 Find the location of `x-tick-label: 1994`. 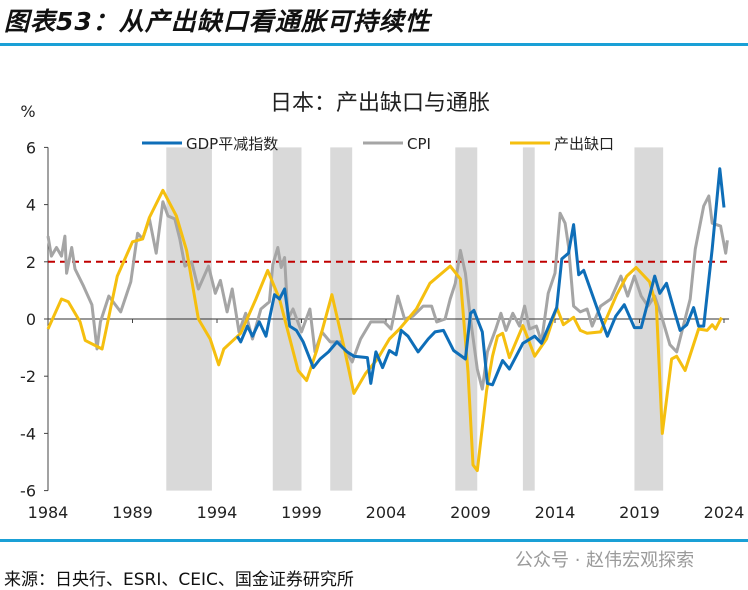

x-tick-label: 1994 is located at coordinates (217, 512).